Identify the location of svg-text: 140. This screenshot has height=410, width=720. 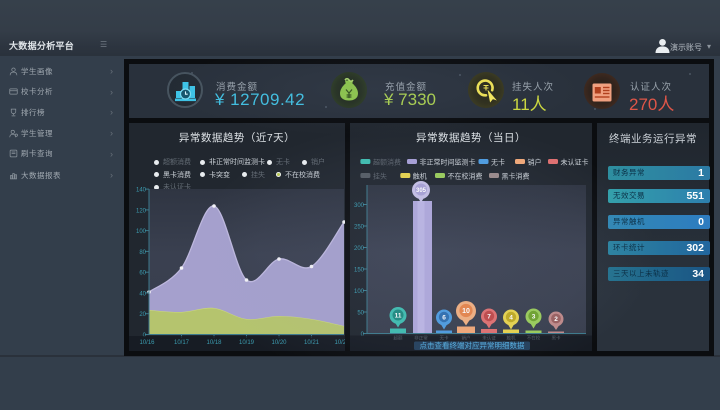
(141, 191).